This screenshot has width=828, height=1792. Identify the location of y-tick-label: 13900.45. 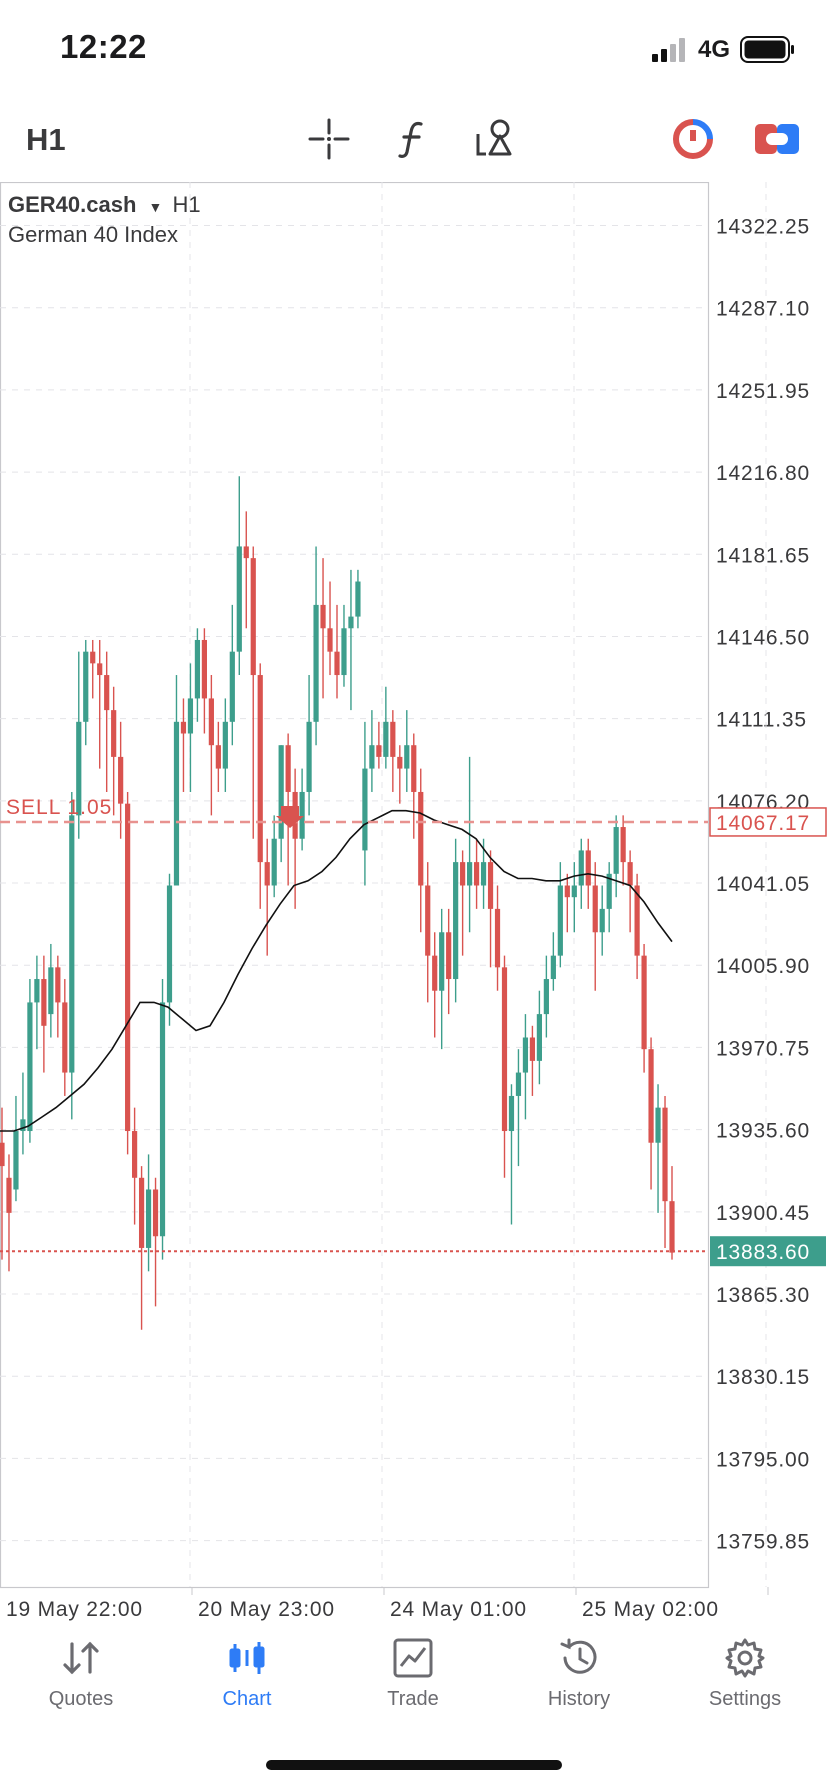
(763, 1213).